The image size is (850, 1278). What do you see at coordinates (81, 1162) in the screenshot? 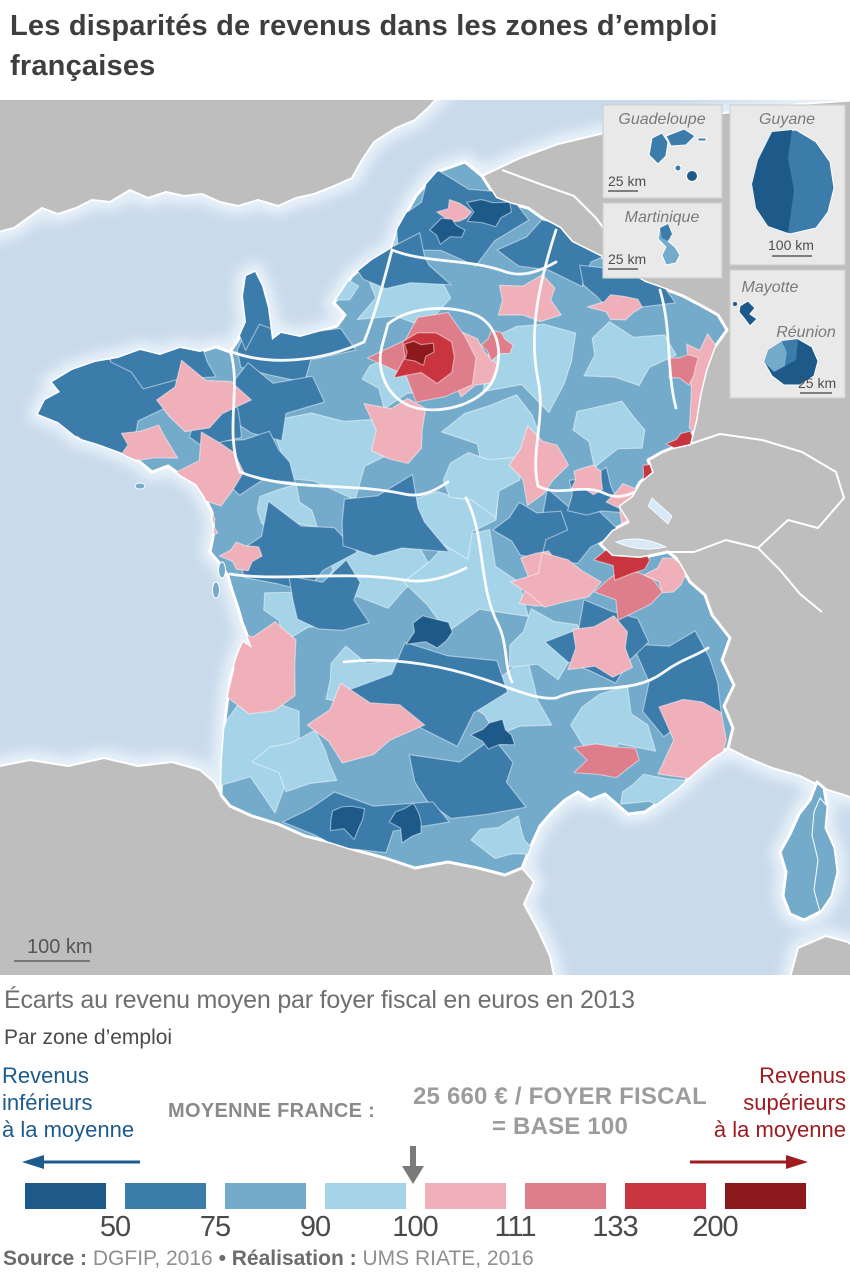
I see `left-arrow-icon` at bounding box center [81, 1162].